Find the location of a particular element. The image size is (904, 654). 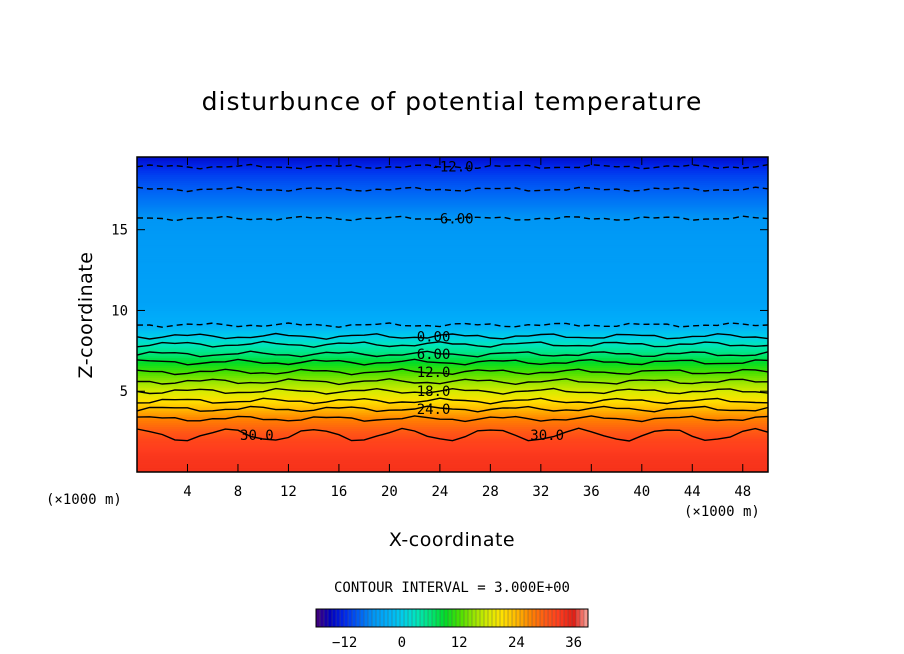

colorbar-ticks: −12 0 12 24 36 is located at coordinates (457, 643).